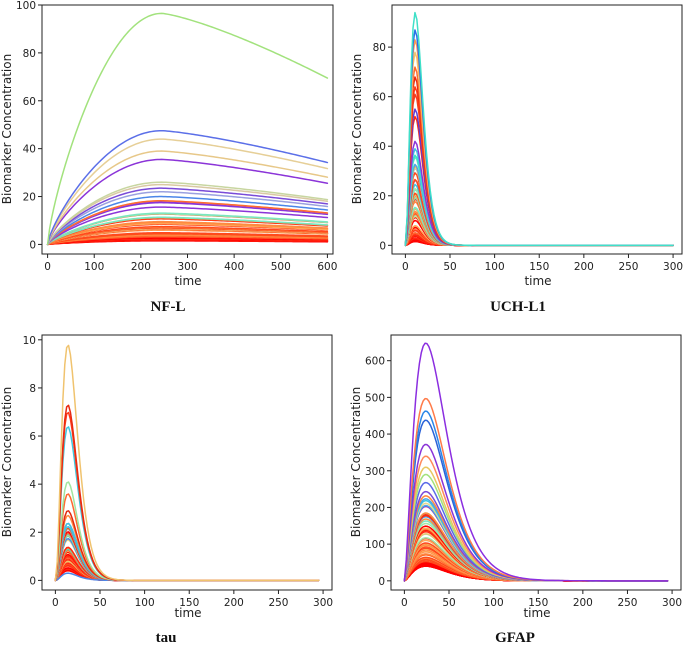  Describe the element at coordinates (375, 508) in the screenshot. I see `y-tick-label: 200` at that location.